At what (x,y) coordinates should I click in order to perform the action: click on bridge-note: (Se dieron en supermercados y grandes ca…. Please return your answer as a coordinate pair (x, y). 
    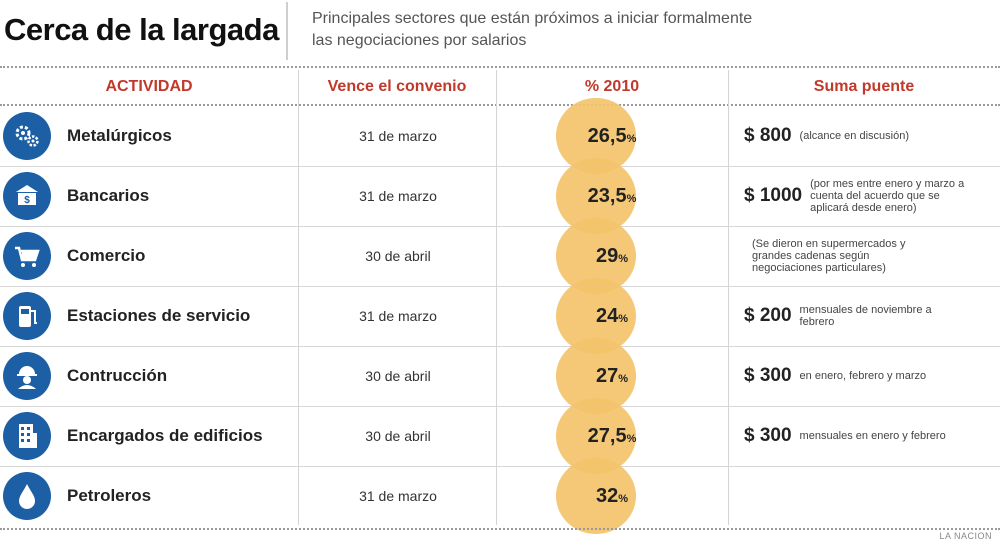
    Looking at the image, I should click on (829, 256).